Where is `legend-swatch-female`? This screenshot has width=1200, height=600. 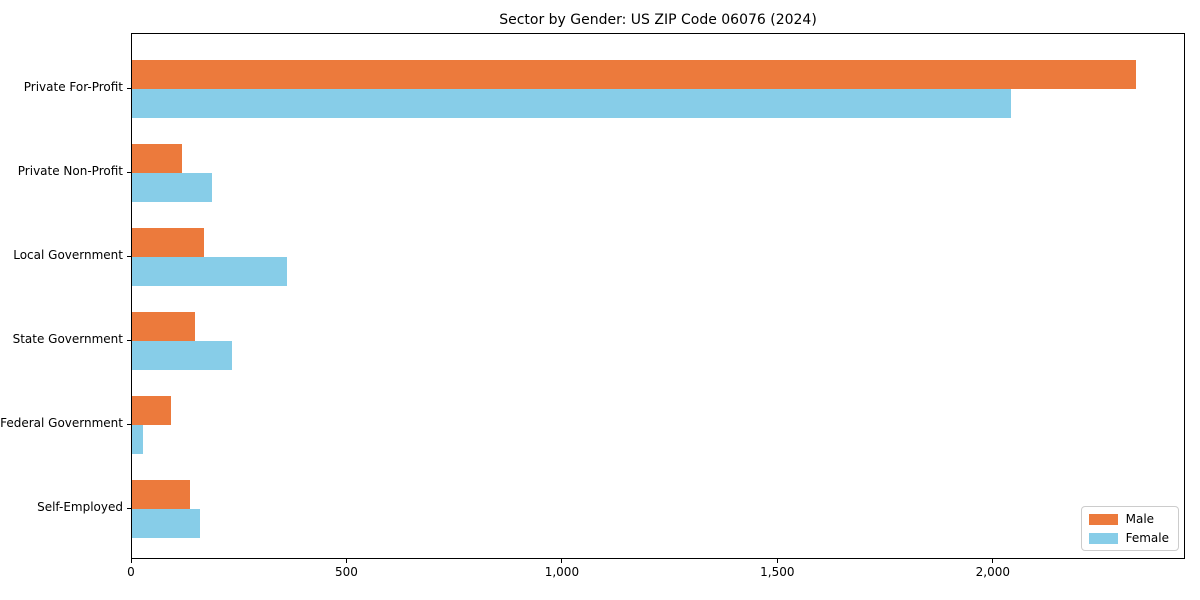 legend-swatch-female is located at coordinates (1103, 538).